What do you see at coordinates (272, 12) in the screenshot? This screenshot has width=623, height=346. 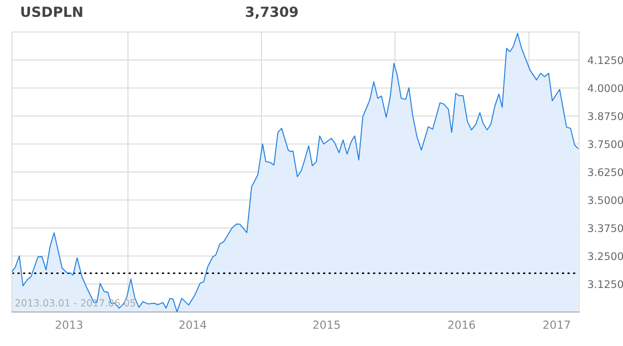 I see `chart-subtitle: 3,7309` at bounding box center [272, 12].